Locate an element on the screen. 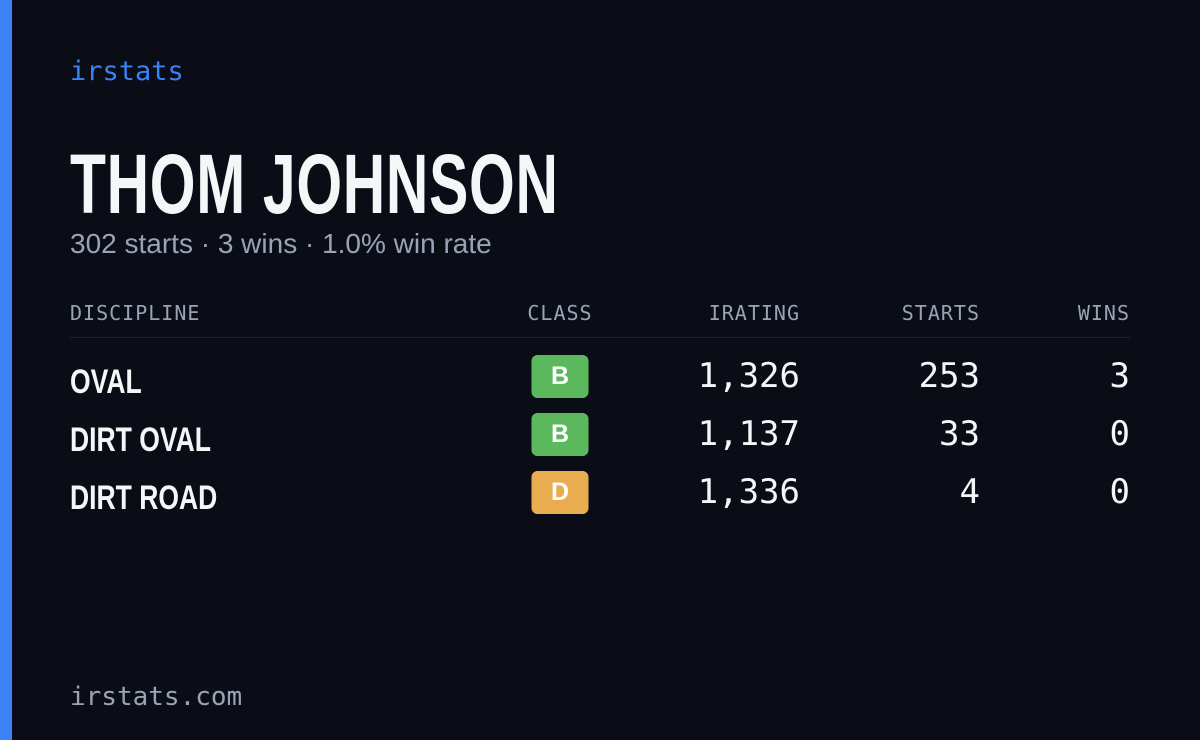  stat-value: 1,336 is located at coordinates (748, 492).